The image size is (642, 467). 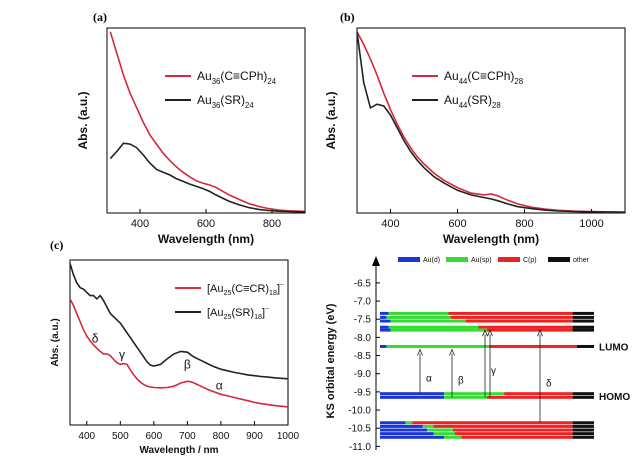 What do you see at coordinates (331, 360) in the screenshot?
I see `y-axis-label: KS orbital energy (eV)` at bounding box center [331, 360].